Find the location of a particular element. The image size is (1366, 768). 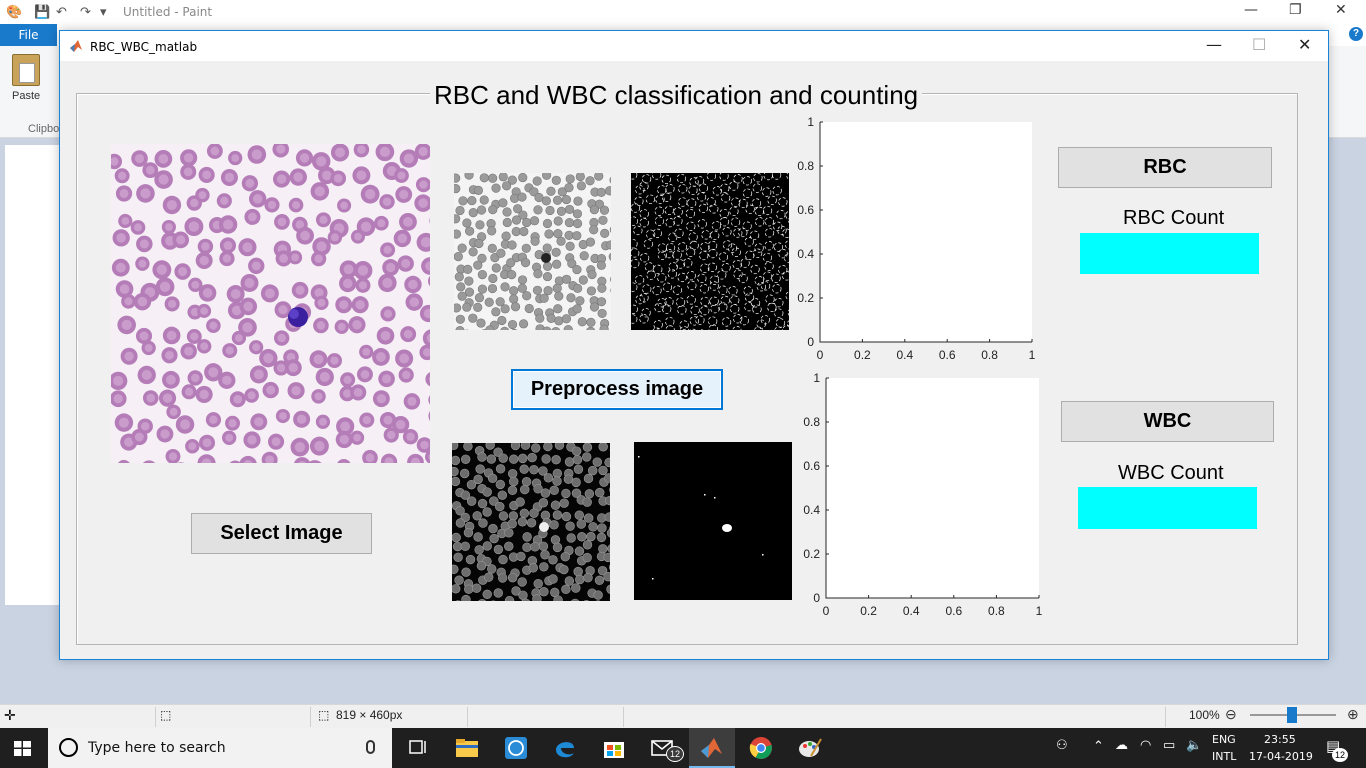

close-icon: ✕ is located at coordinates (1341, 10).